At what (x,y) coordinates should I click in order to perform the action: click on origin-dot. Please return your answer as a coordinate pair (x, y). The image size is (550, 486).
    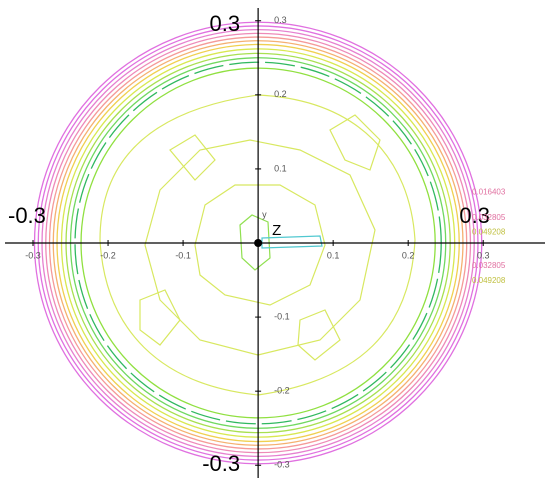
    Looking at the image, I should click on (258, 243).